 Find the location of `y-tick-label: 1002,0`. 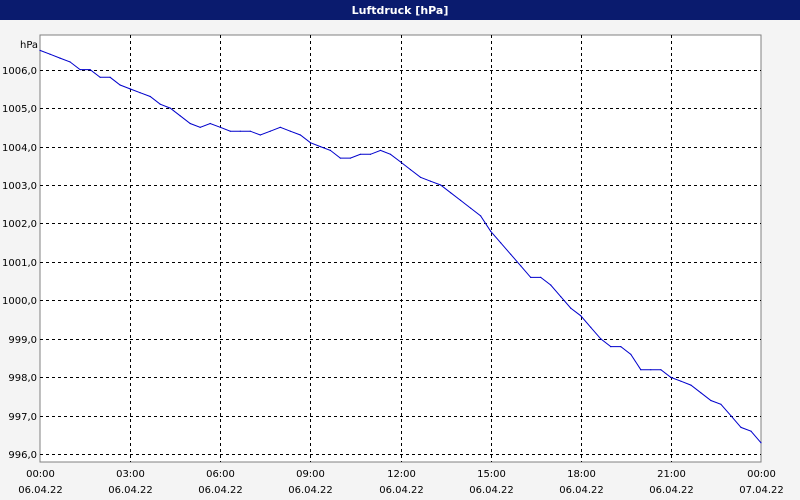

y-tick-label: 1002,0 is located at coordinates (19, 224).